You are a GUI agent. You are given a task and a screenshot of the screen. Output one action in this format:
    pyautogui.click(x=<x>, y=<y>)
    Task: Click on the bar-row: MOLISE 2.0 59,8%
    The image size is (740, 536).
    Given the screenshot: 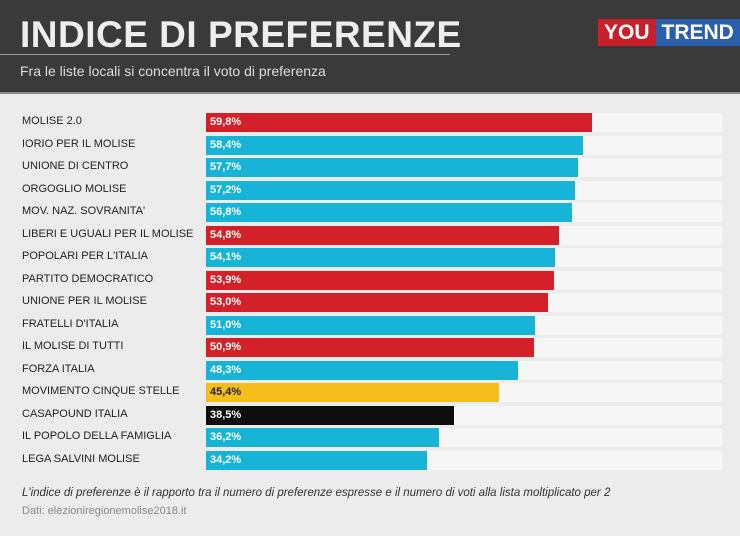 What is the action you would take?
    pyautogui.click(x=370, y=122)
    